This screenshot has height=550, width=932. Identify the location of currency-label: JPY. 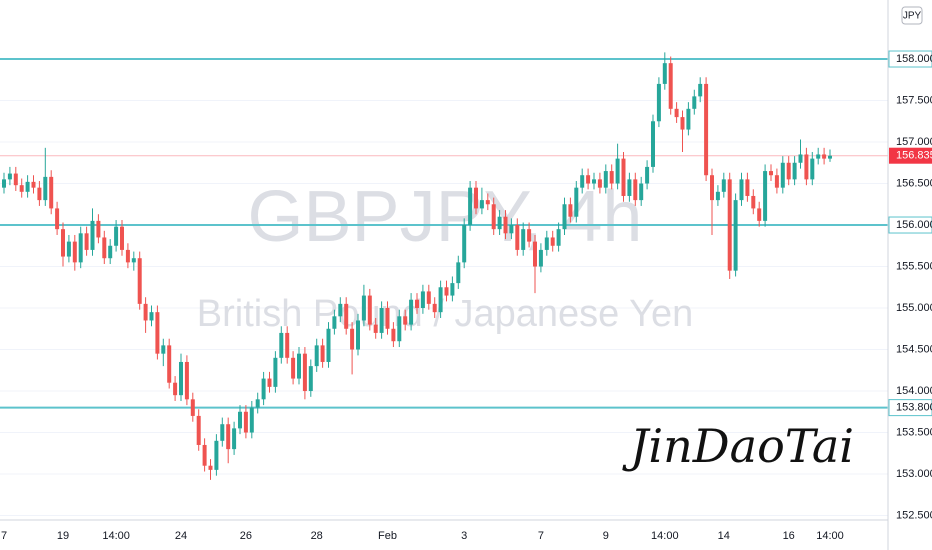
(912, 16).